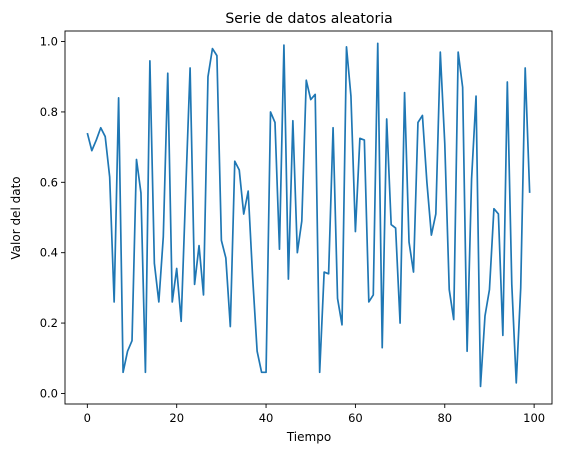  What do you see at coordinates (444, 418) in the screenshot?
I see `x-tick-label: 80` at bounding box center [444, 418].